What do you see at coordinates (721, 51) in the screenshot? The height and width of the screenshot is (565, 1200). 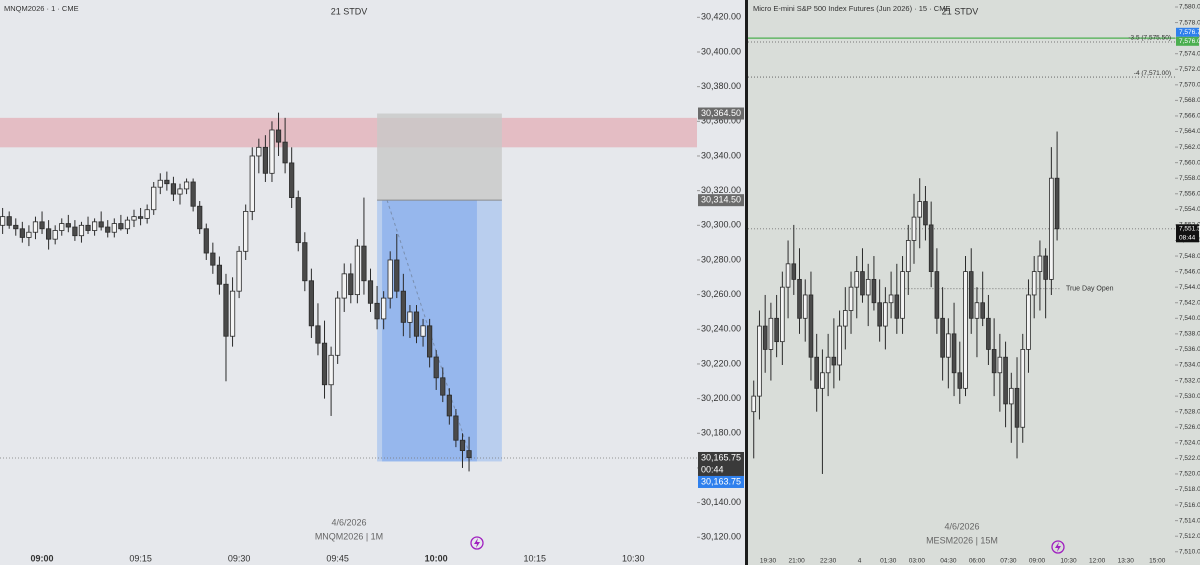 I see `y-tick-label: 30,400.00` at bounding box center [721, 51].